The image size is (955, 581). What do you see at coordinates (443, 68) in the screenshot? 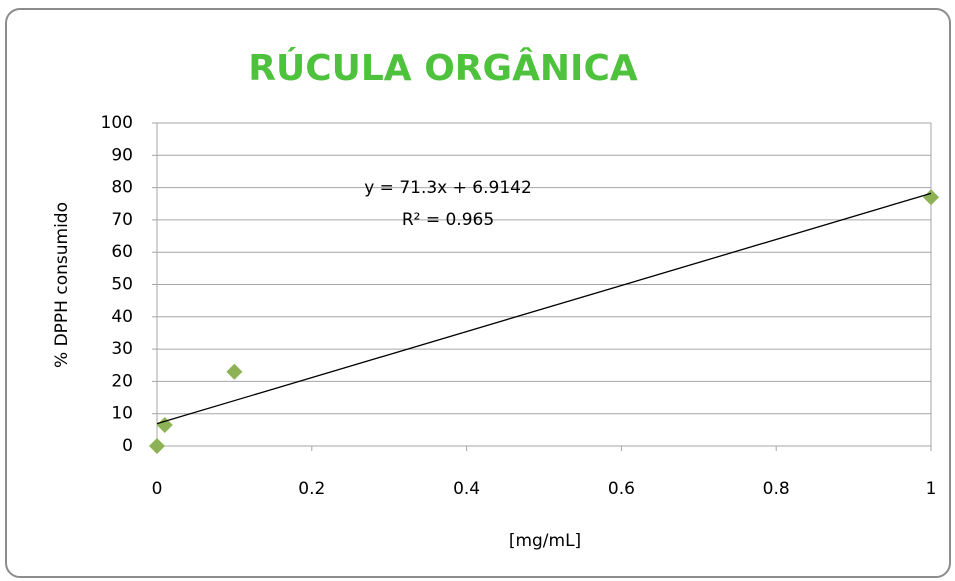
I see `chart-title: RÚCULA ORGÂNICA` at bounding box center [443, 68].